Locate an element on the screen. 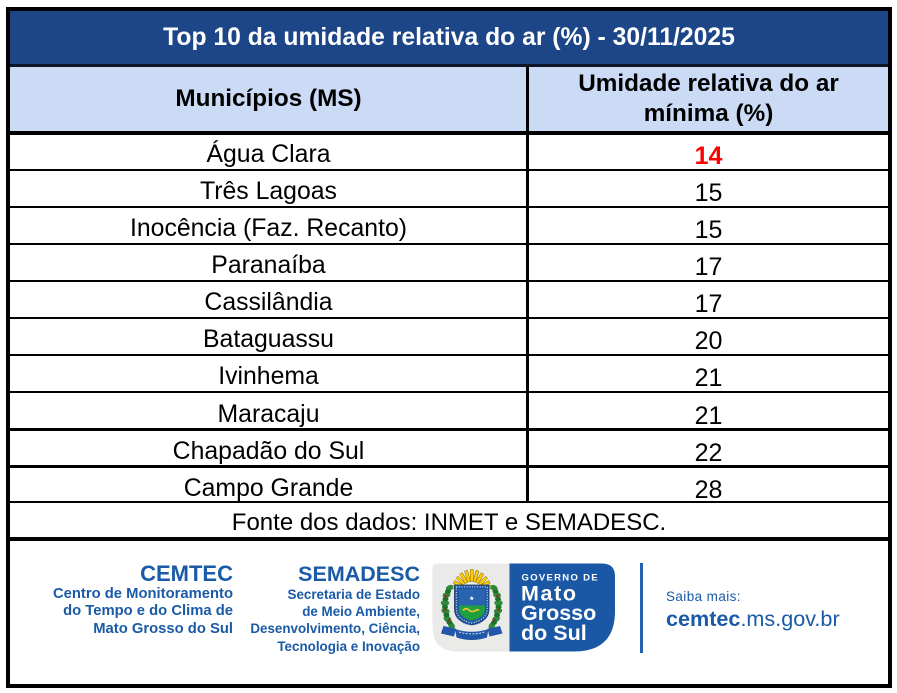  svg-text: Mato is located at coordinates (549, 593).